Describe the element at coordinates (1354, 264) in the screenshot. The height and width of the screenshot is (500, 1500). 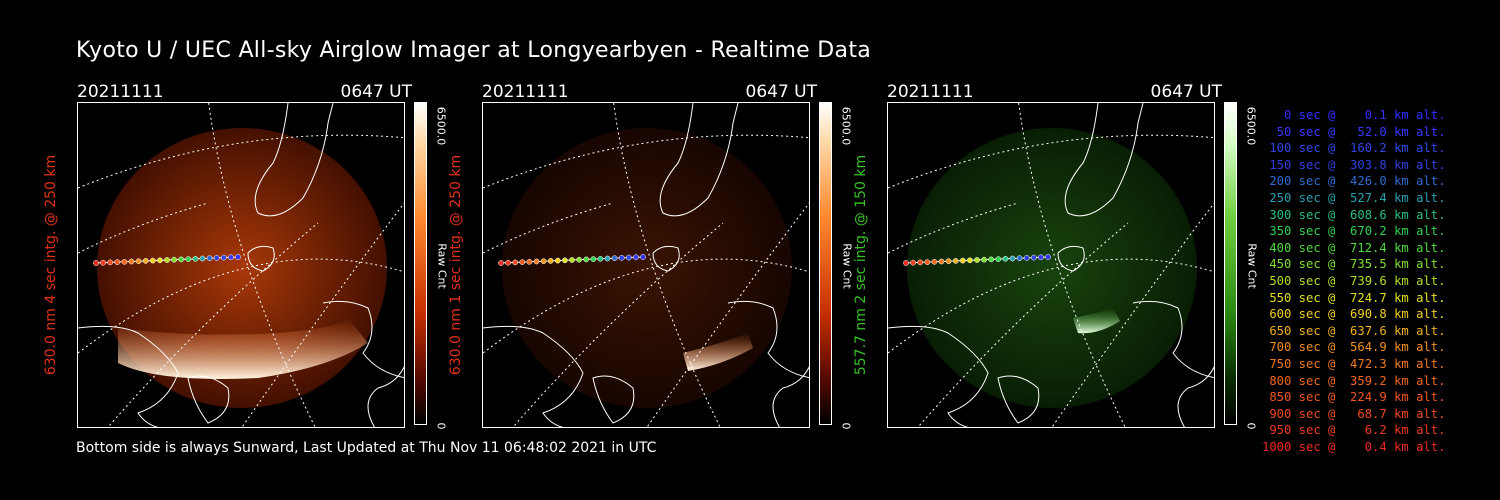
I see `legend-row: 450 sec @ 735.5 km alt.` at that location.